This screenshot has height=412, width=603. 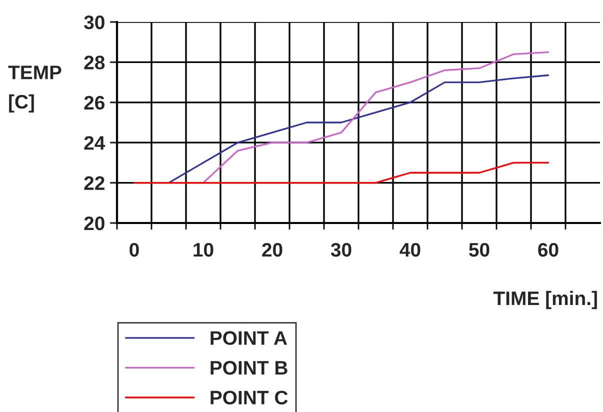 What do you see at coordinates (545, 300) in the screenshot?
I see `x-axis-title: TIME [min.]` at bounding box center [545, 300].